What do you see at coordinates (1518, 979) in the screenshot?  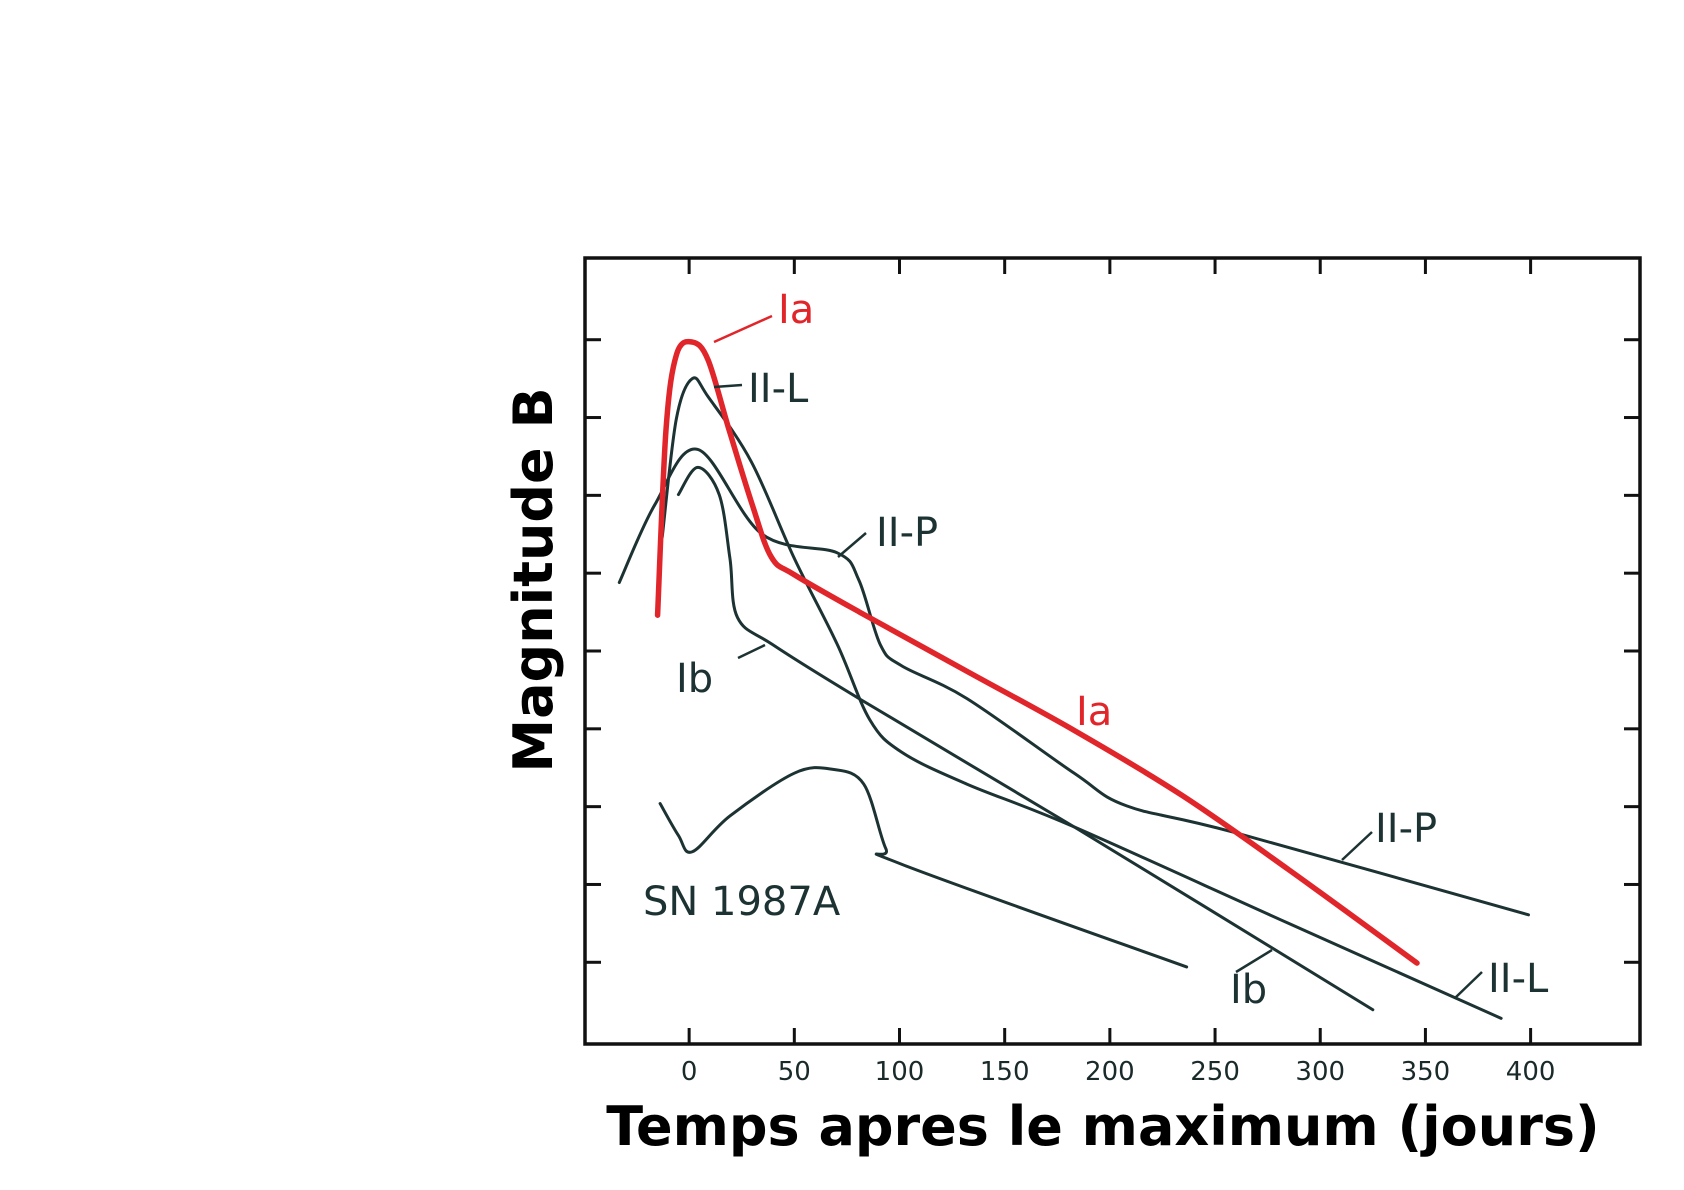 I see `curve-label-iil-end: II-L` at bounding box center [1518, 979].